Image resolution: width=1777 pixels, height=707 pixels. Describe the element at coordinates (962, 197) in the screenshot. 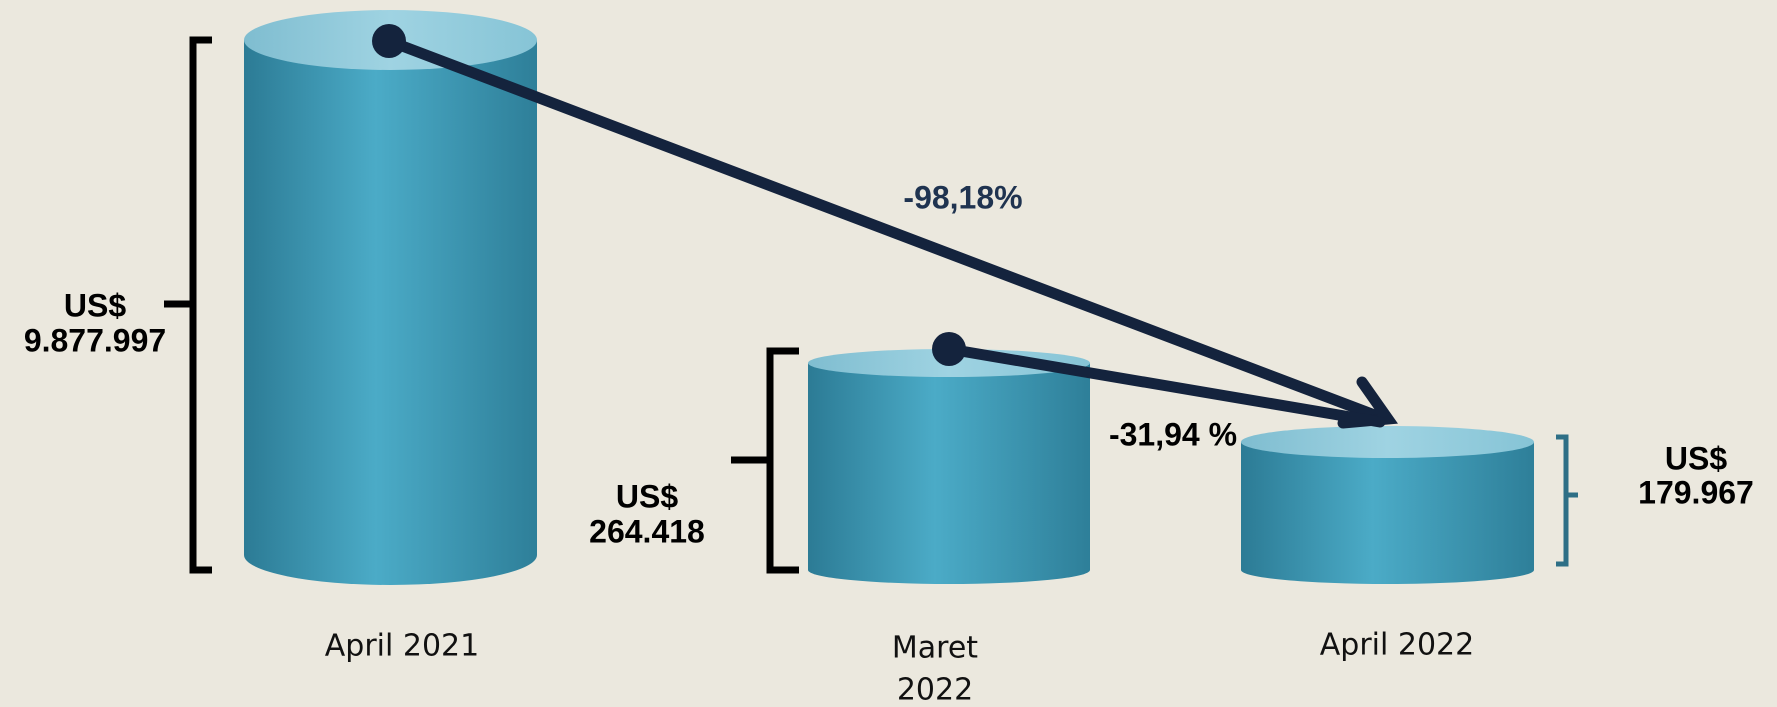

I see `change-label: -98,18%` at that location.